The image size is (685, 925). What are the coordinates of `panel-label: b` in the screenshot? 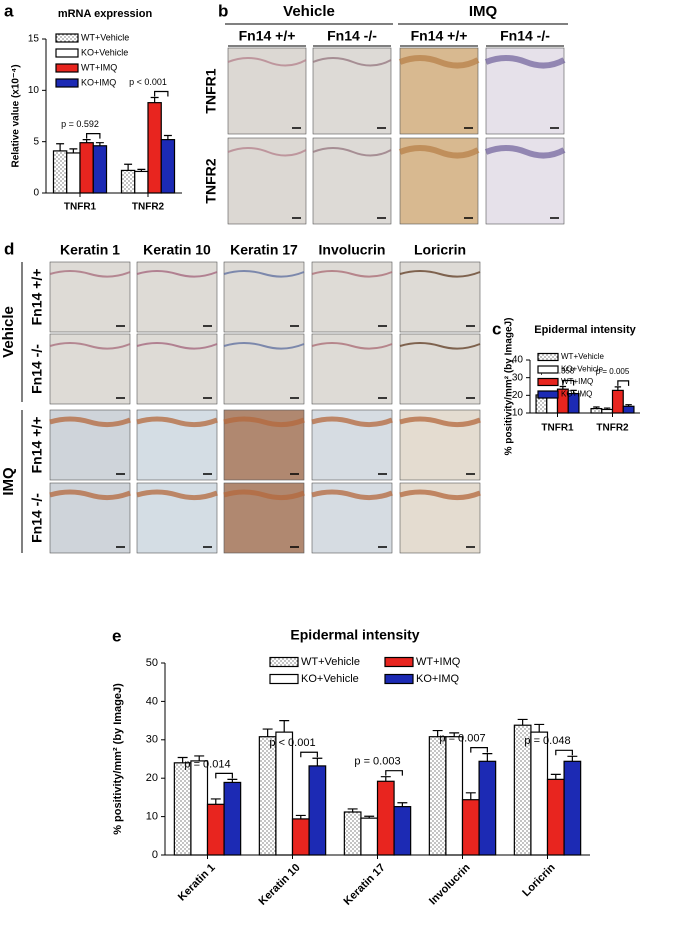 It's located at (223, 10).